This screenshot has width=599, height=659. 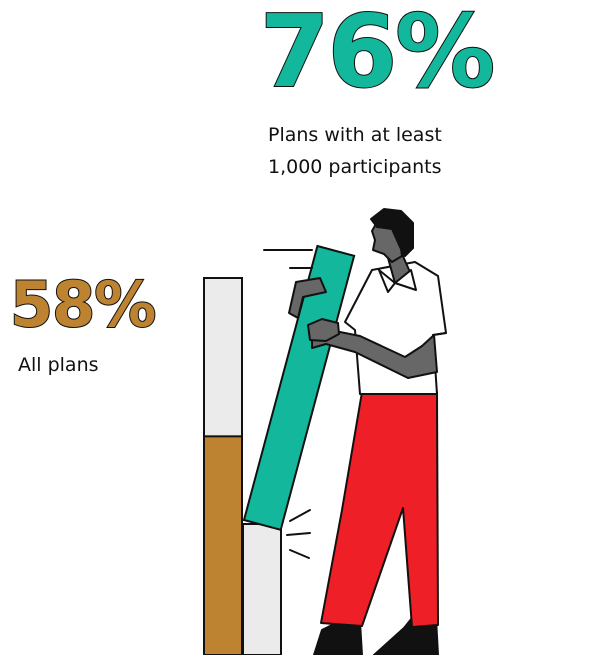 I want to click on series-caption-line: All plans, so click(x=58, y=365).